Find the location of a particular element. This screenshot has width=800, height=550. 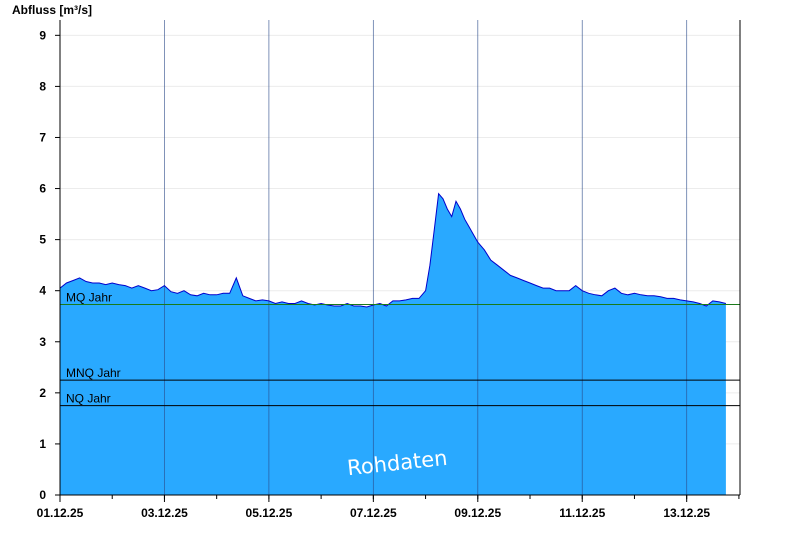

x-tick-label: 07.12.25 is located at coordinates (373, 513).